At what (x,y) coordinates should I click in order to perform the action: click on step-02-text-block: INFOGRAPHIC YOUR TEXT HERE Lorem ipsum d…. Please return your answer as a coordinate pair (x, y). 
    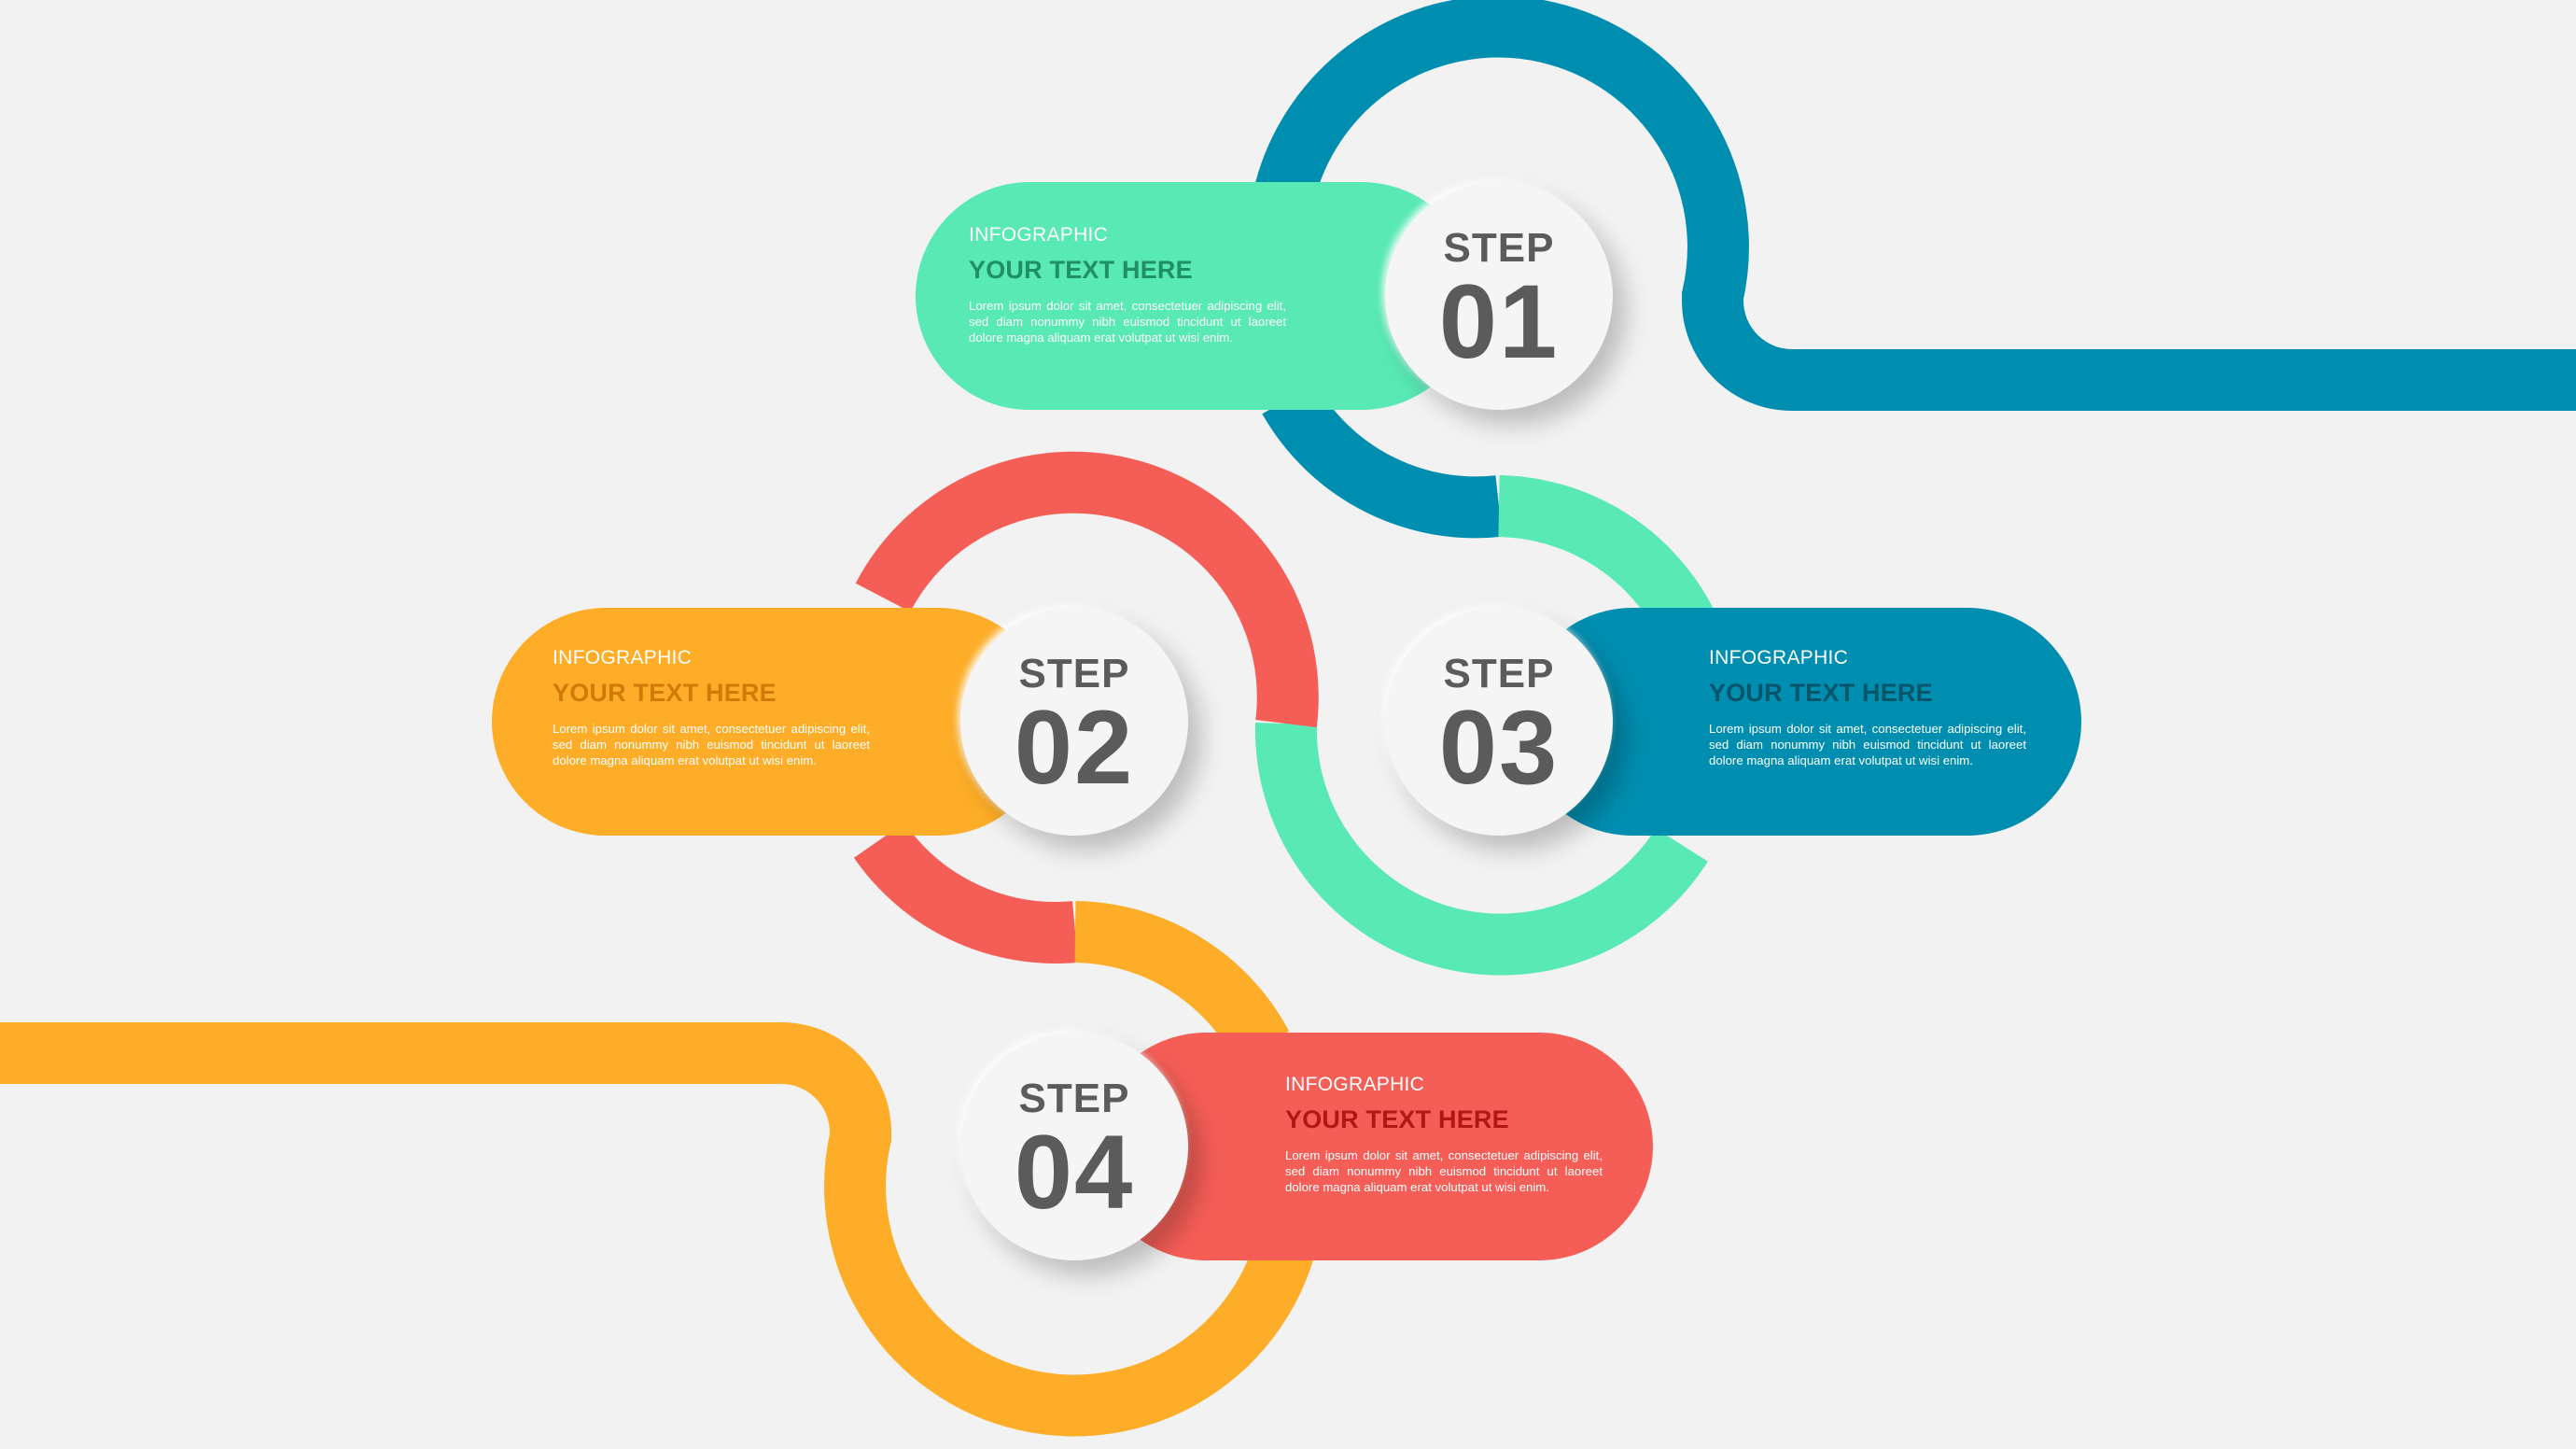
    Looking at the image, I should click on (711, 707).